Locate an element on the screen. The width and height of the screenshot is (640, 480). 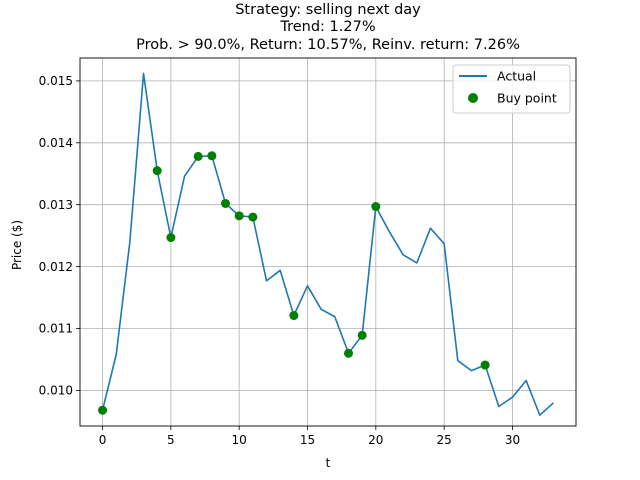
legend-label-actual: Actual is located at coordinates (516, 76).